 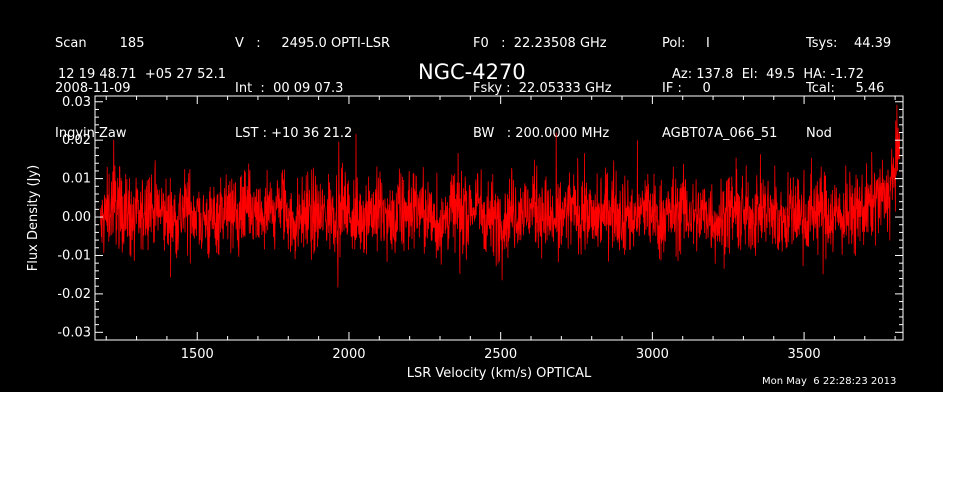 What do you see at coordinates (76, 102) in the screenshot?
I see `y-tick-label: 0.03` at bounding box center [76, 102].